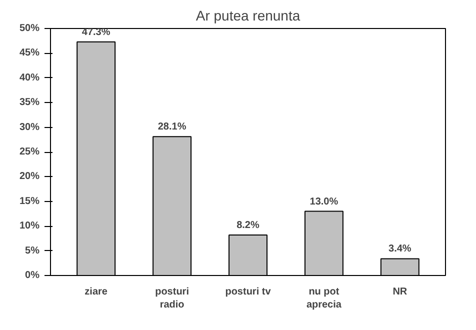  Describe the element at coordinates (29, 152) in the screenshot. I see `y-tick-label: 25%` at that location.